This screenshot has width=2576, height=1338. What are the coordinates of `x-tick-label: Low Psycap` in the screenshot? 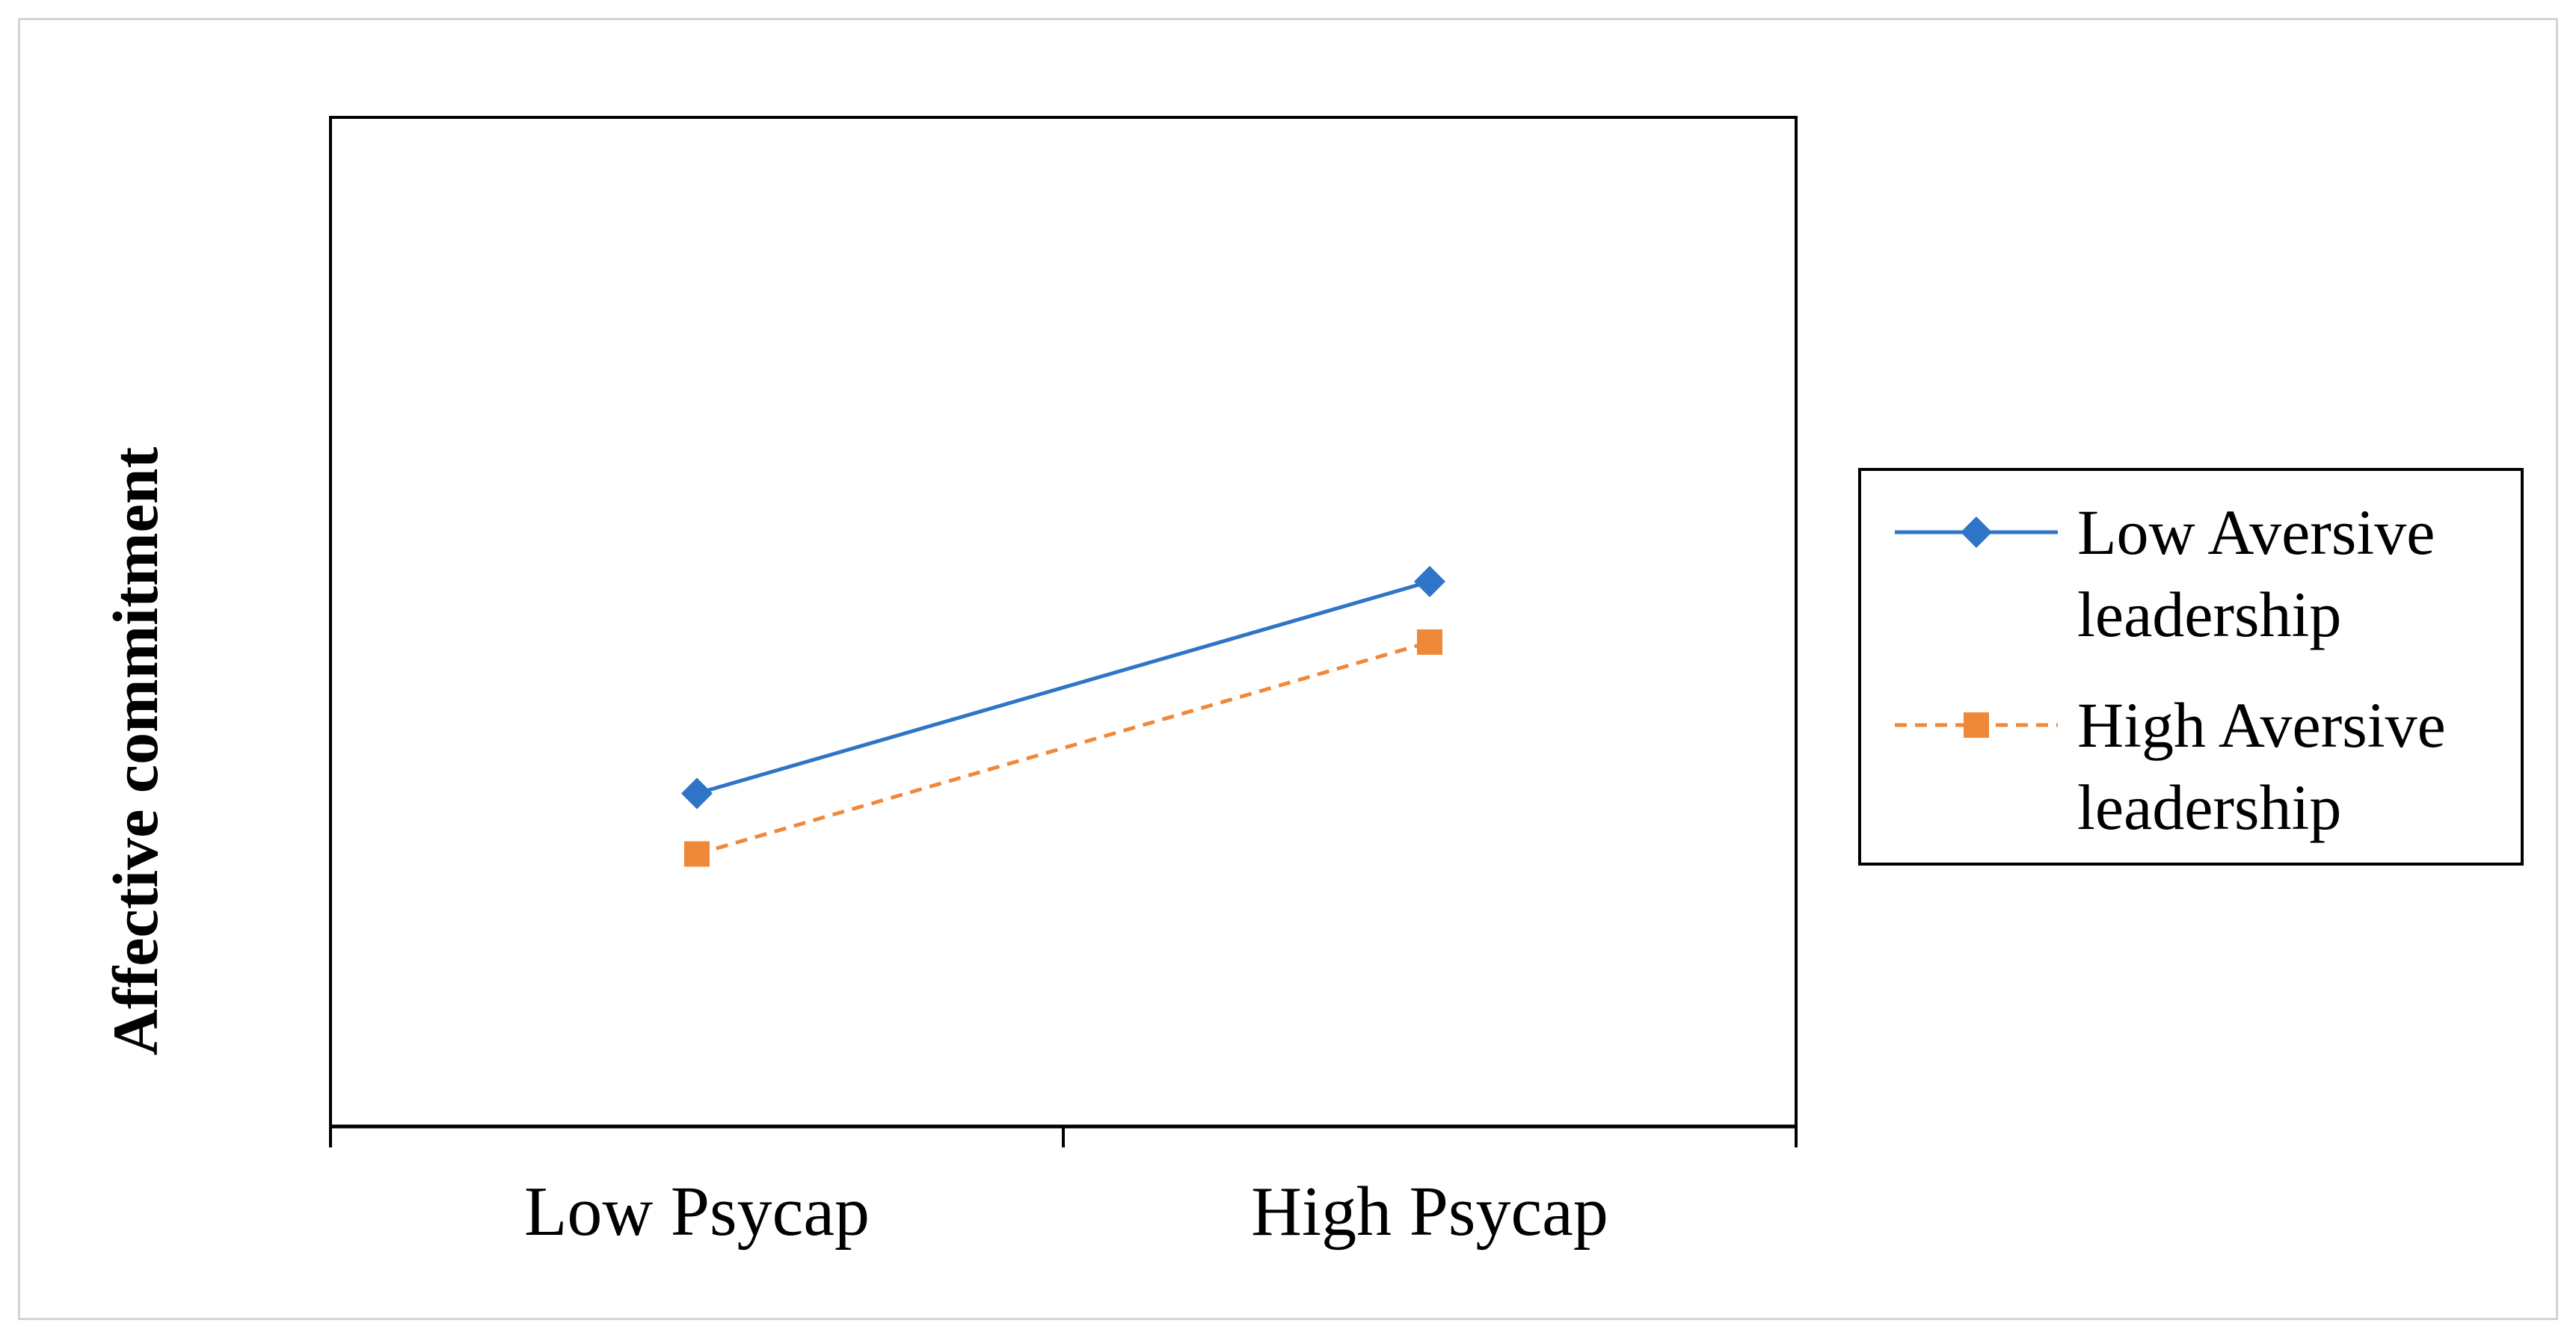 It's located at (697, 1212).